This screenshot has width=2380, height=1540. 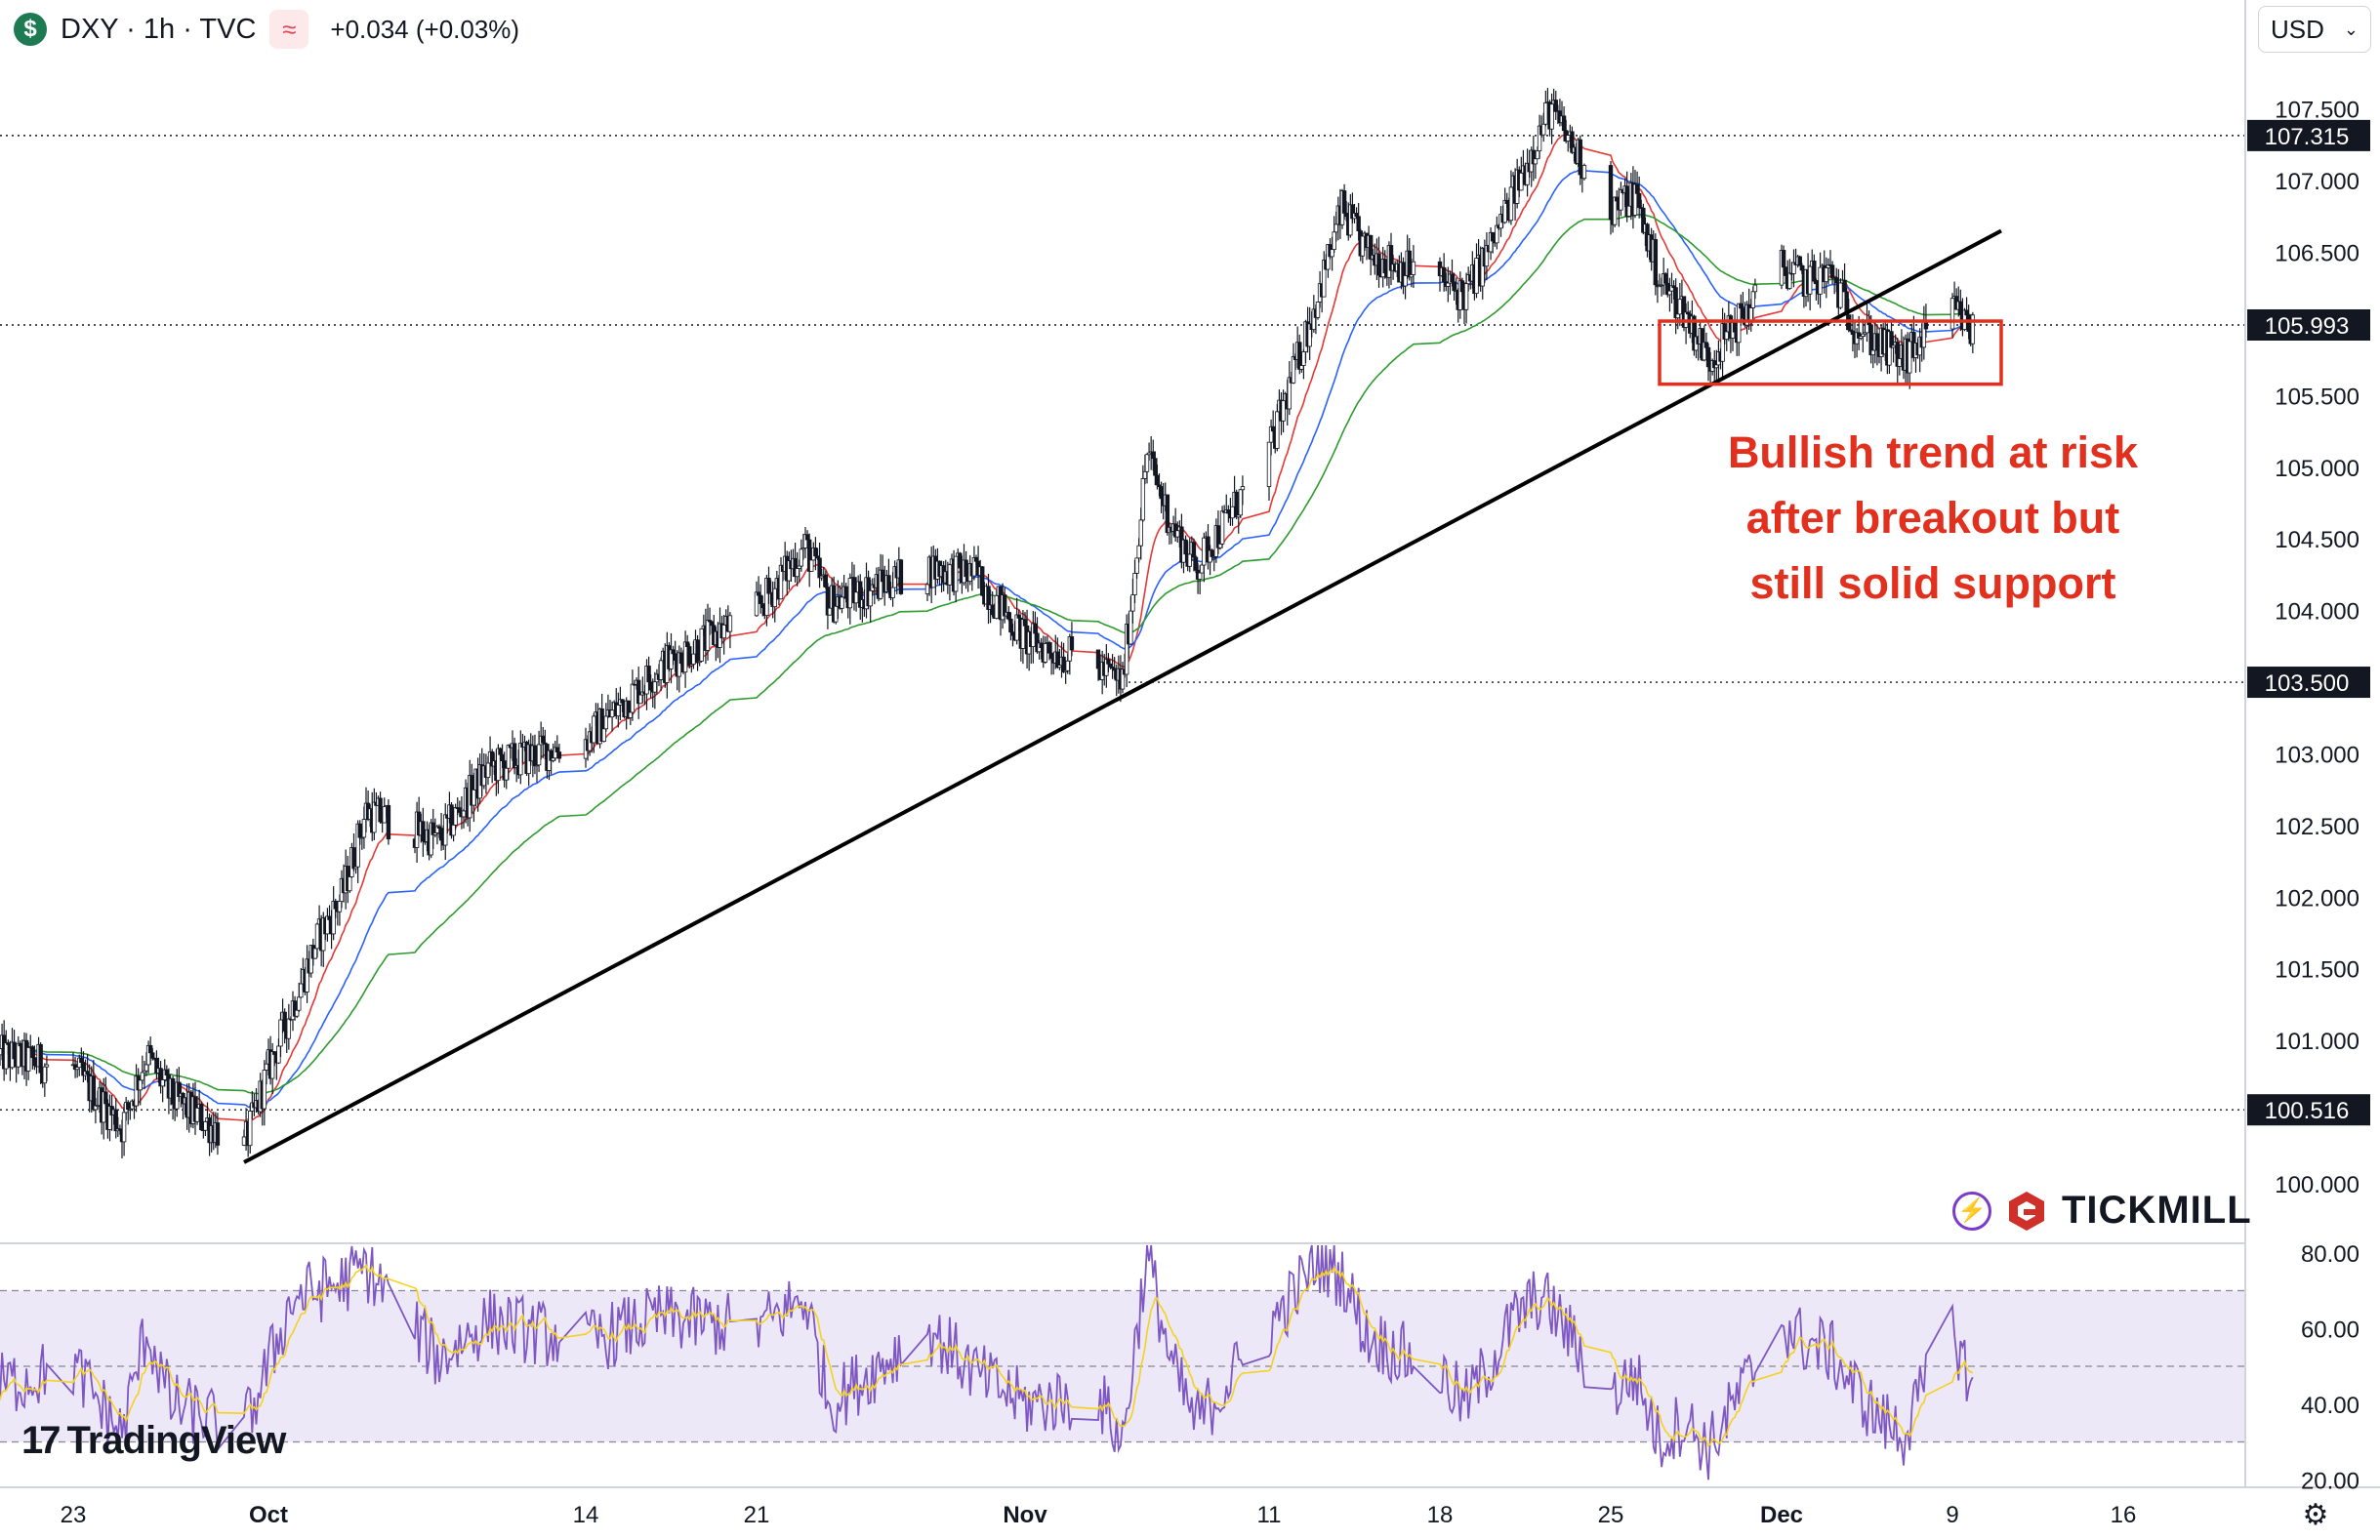 I want to click on price-tick-label: 102.000, so click(x=2317, y=898).